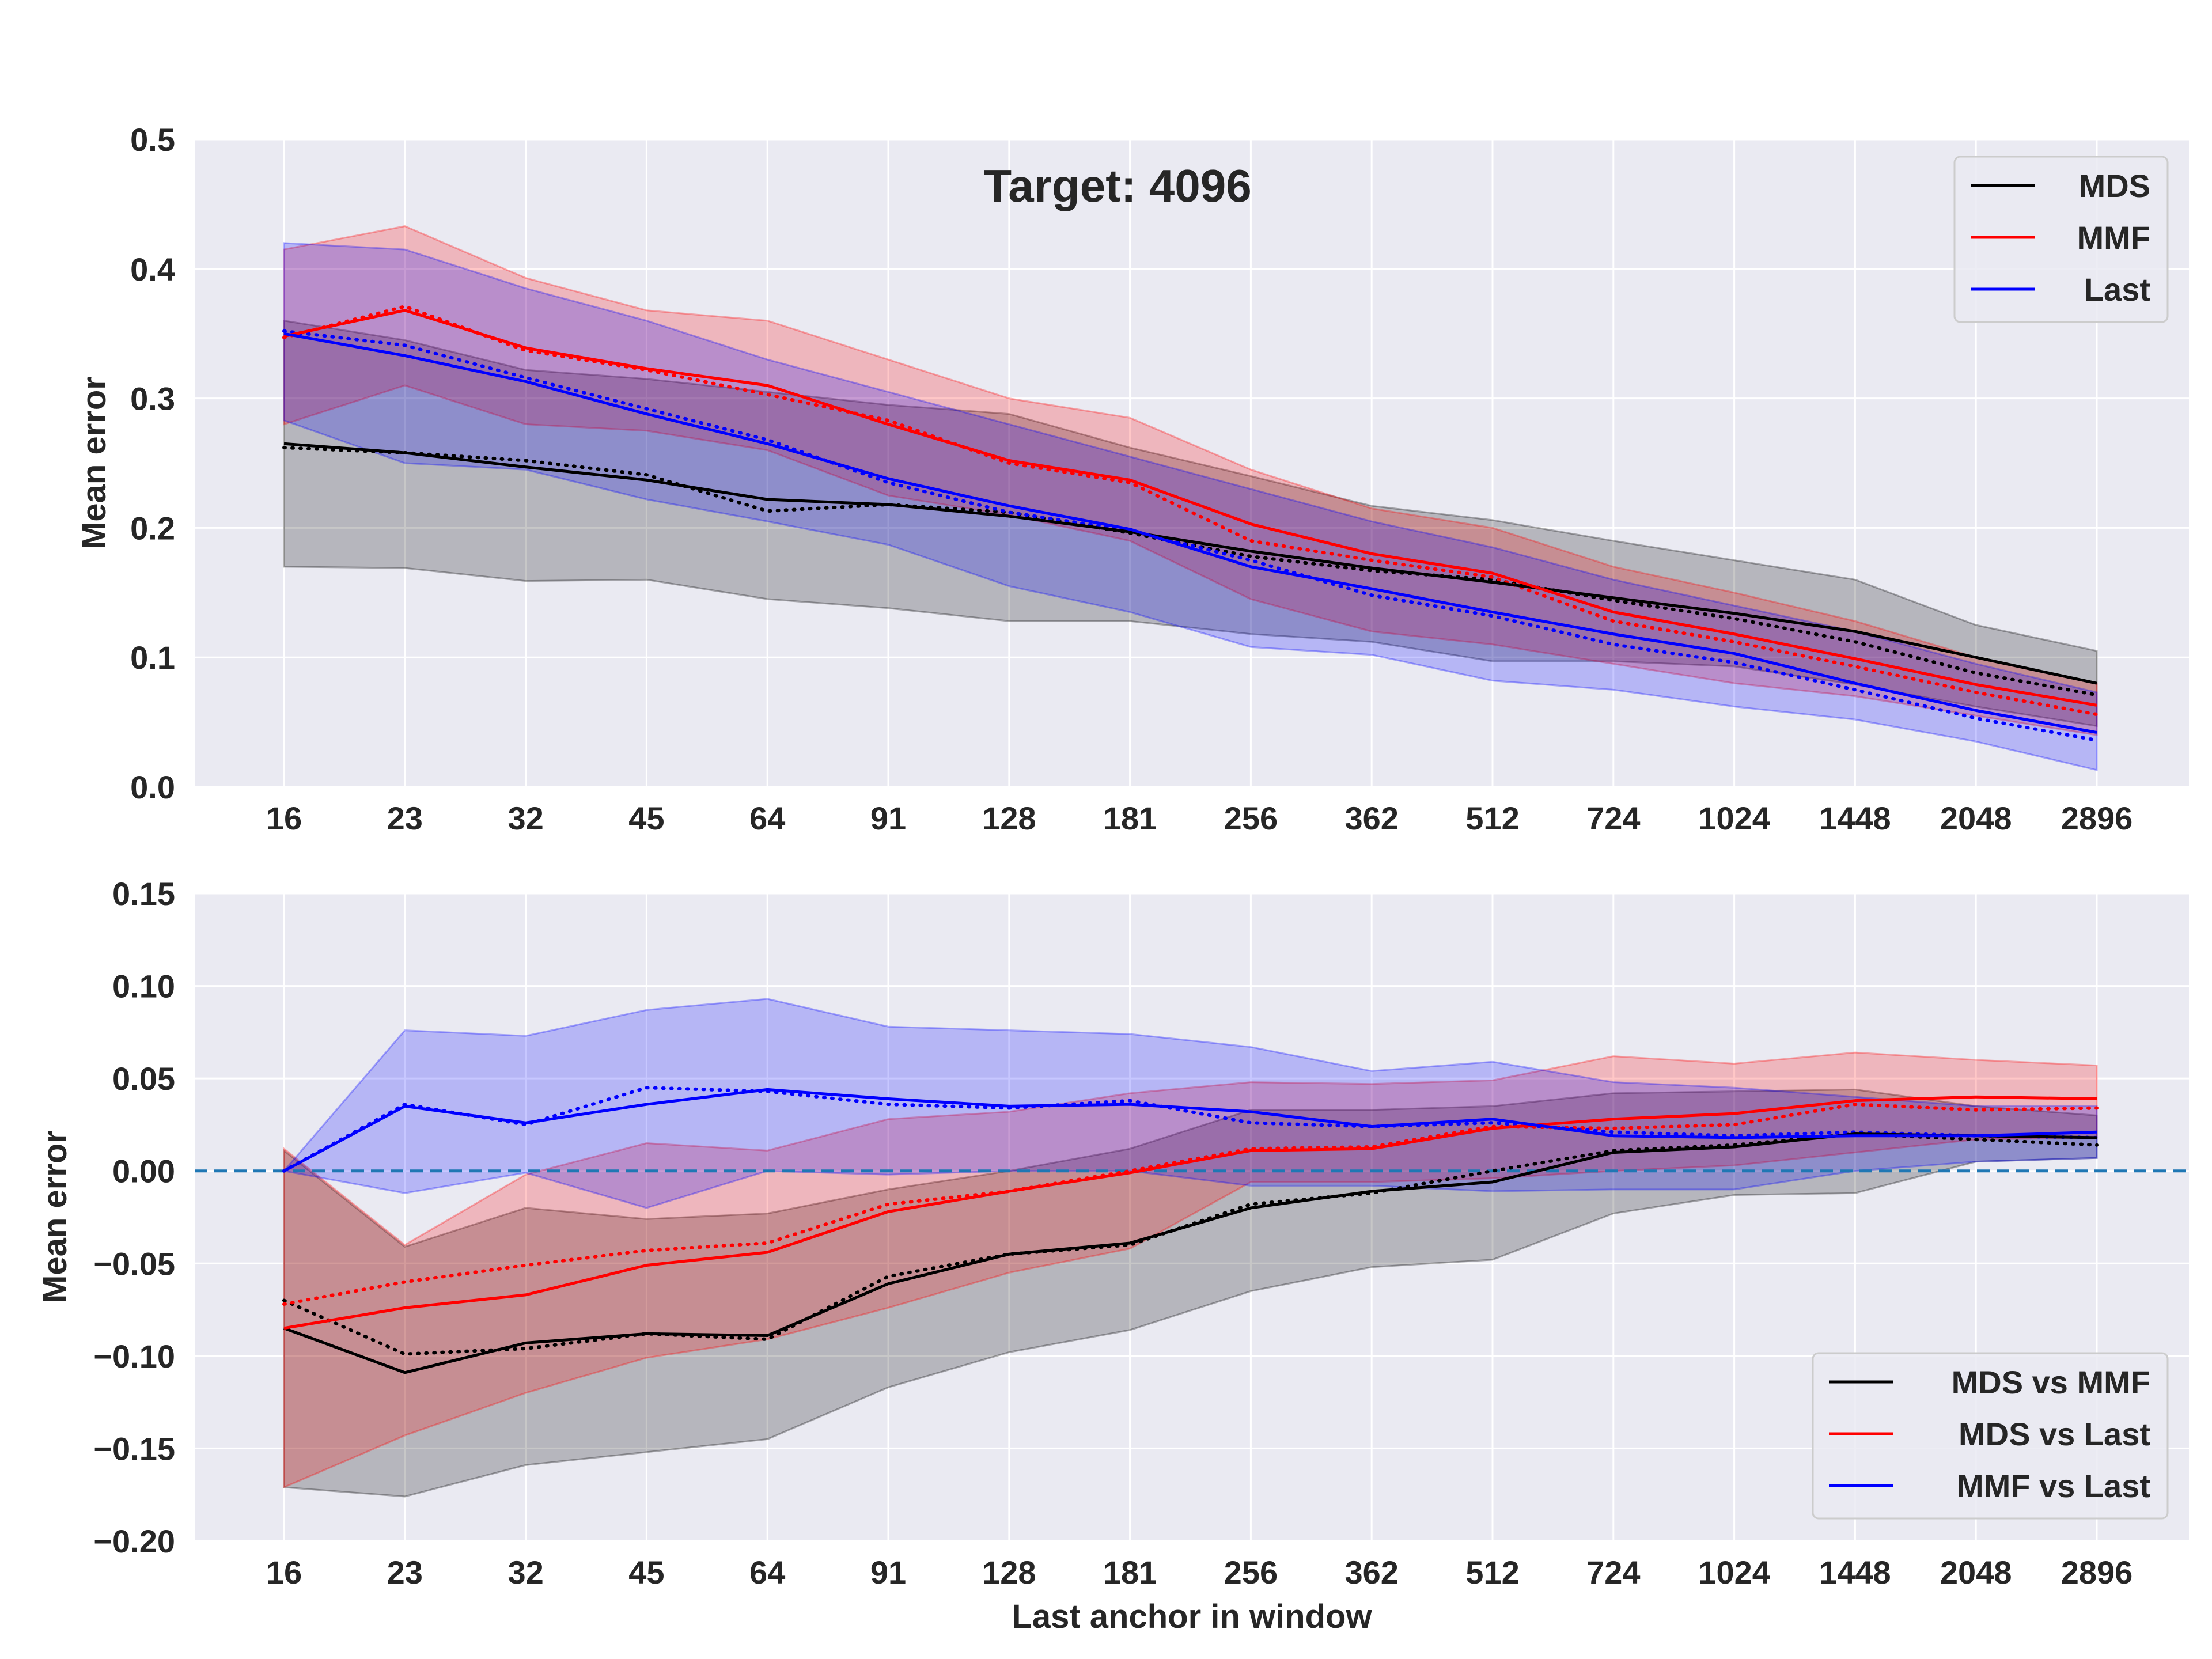 This screenshot has width=2212, height=1659. What do you see at coordinates (2117, 289) in the screenshot?
I see `legend-label: Last` at bounding box center [2117, 289].